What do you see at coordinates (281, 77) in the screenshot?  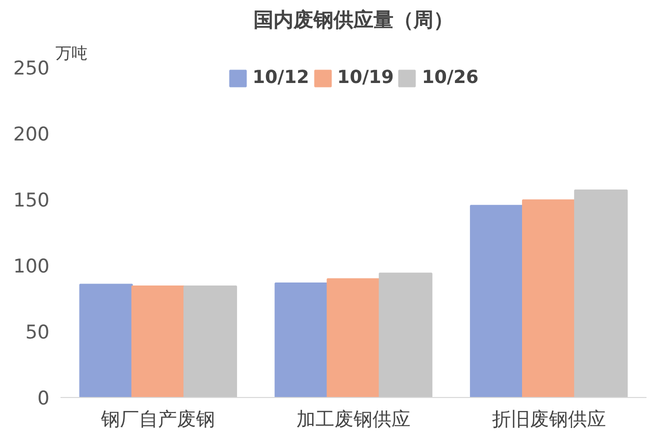 I see `legend-label: 10/12` at bounding box center [281, 77].